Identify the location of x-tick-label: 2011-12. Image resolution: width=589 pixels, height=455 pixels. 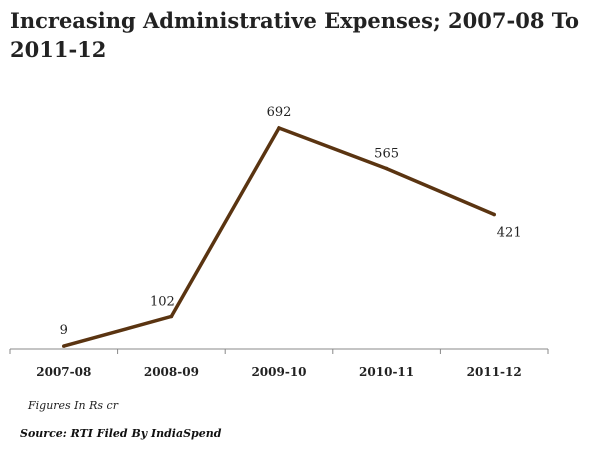
(494, 372).